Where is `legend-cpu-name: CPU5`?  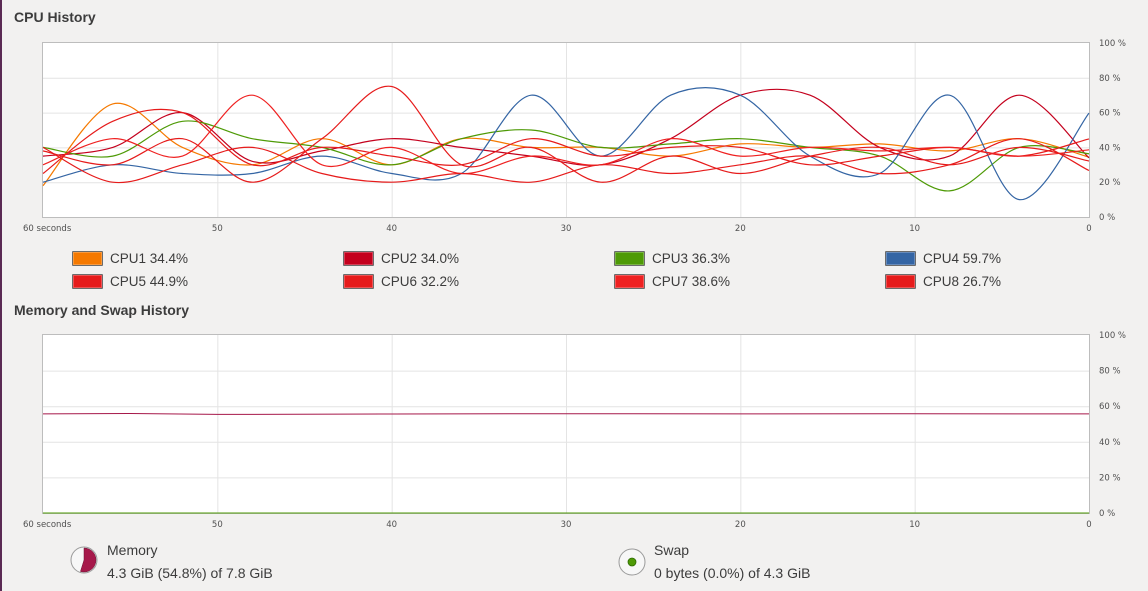 legend-cpu-name: CPU5 is located at coordinates (130, 281).